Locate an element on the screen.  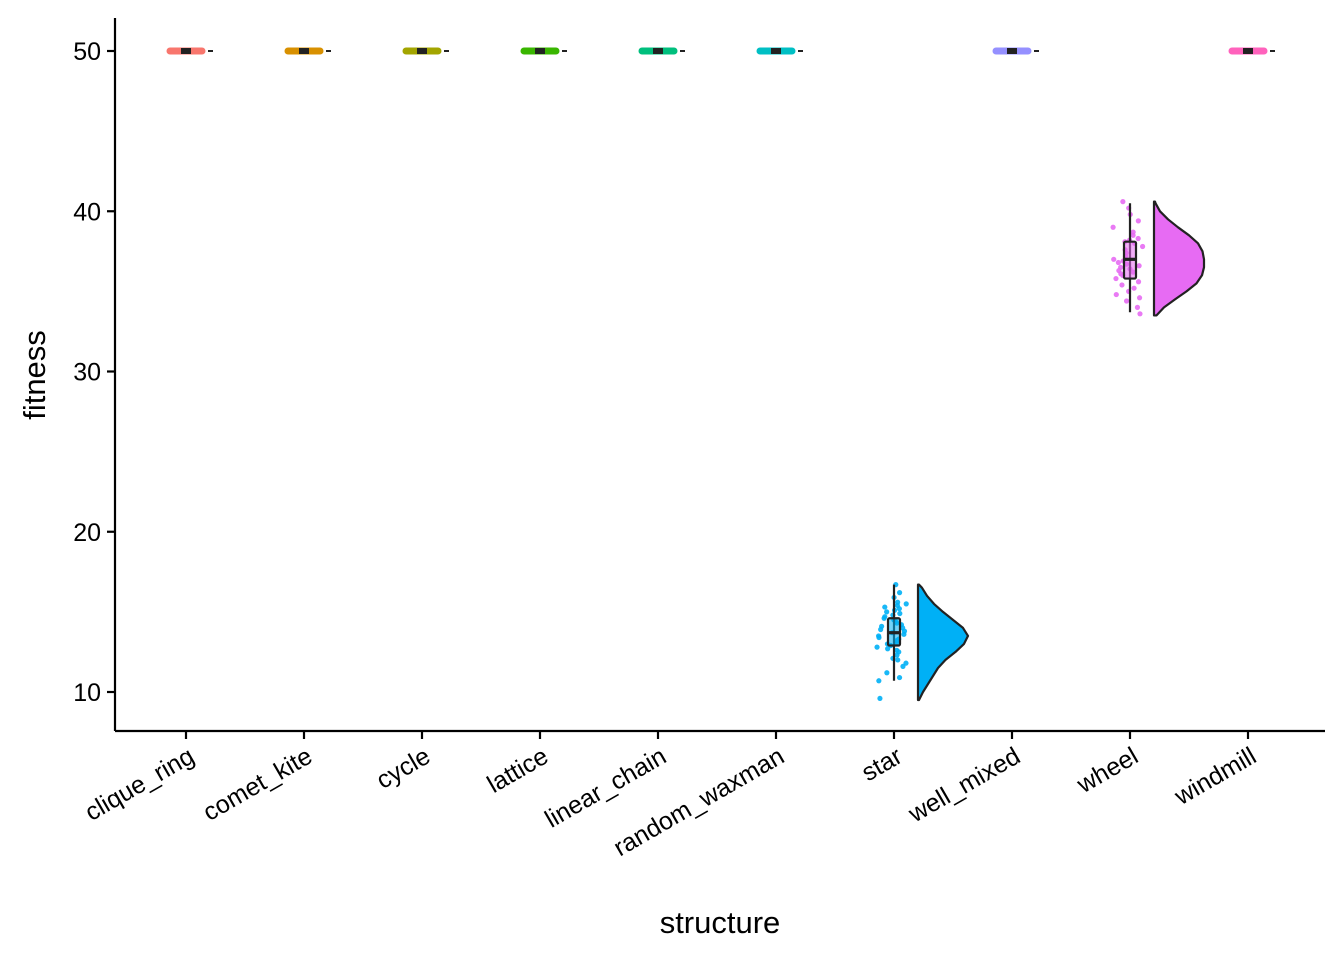
x-tick-label: clique_ring is located at coordinates (139, 784).